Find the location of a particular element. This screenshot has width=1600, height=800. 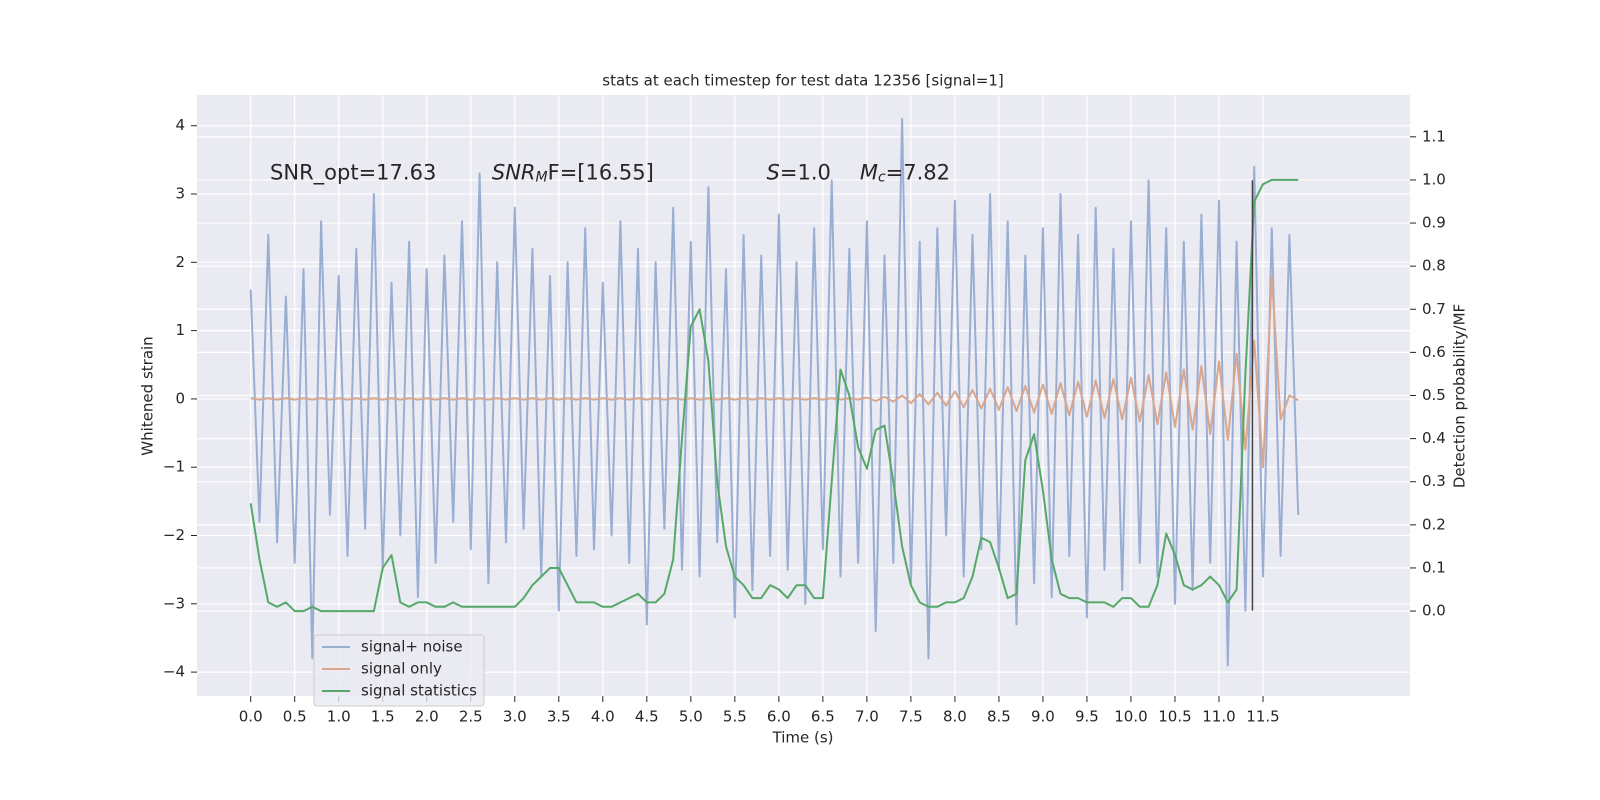

x-tick-label: 7.5 is located at coordinates (911, 717).